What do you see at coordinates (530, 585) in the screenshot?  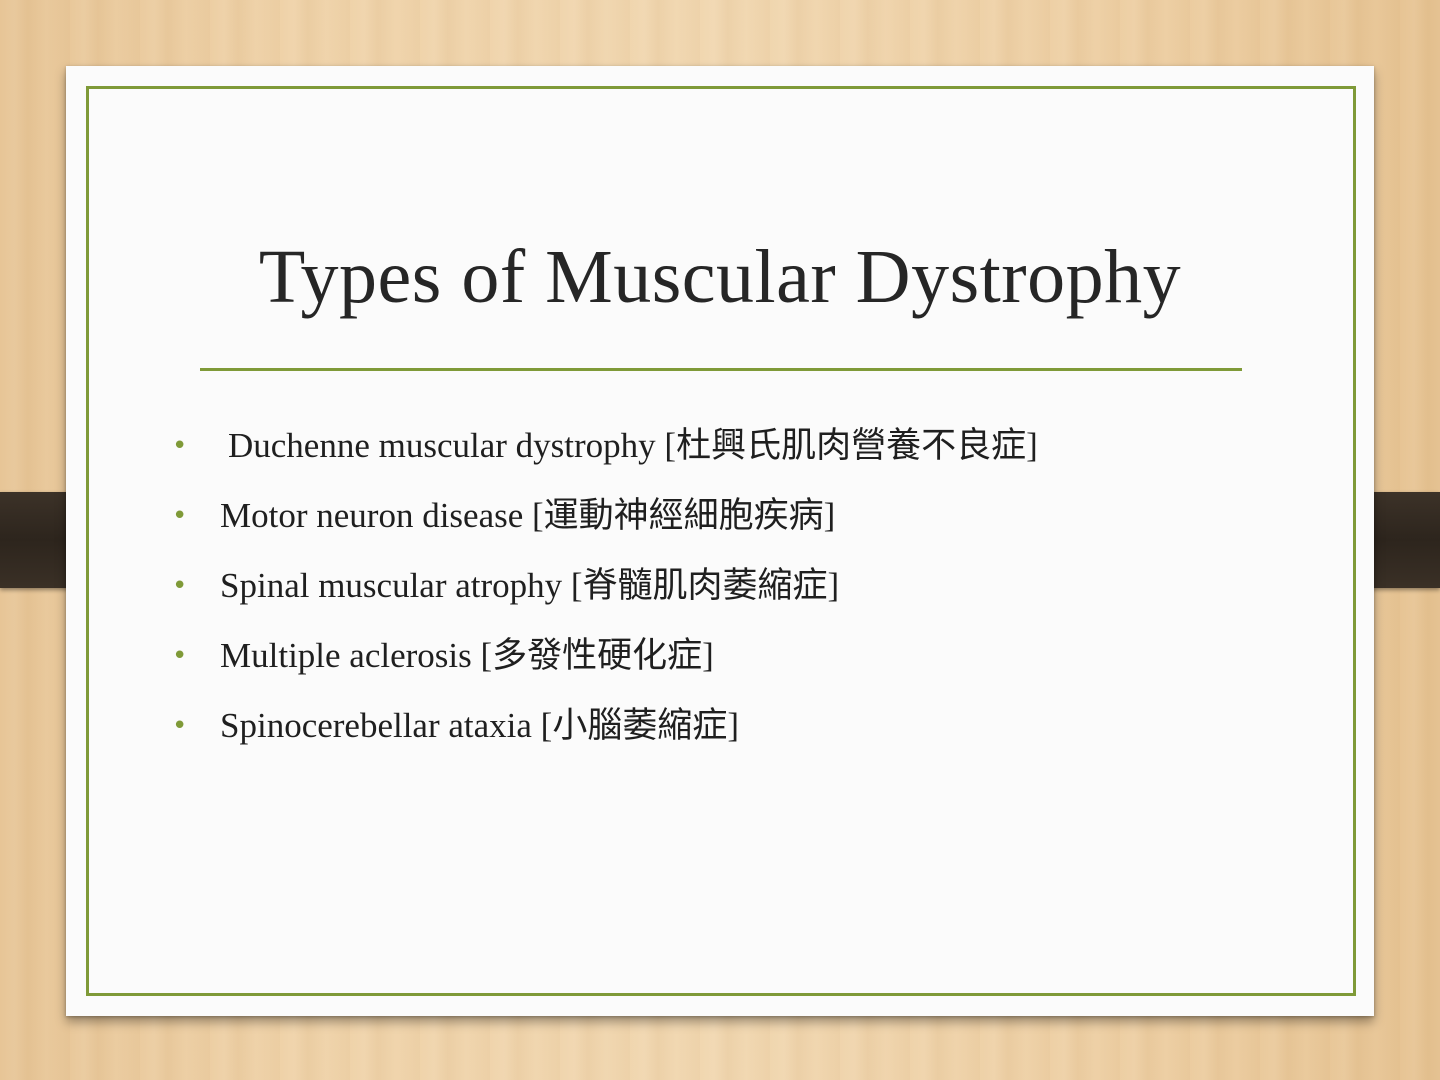 I see `list-item-text: Spinal muscular atrophy [脊髓肌肉萎縮症]` at bounding box center [530, 585].